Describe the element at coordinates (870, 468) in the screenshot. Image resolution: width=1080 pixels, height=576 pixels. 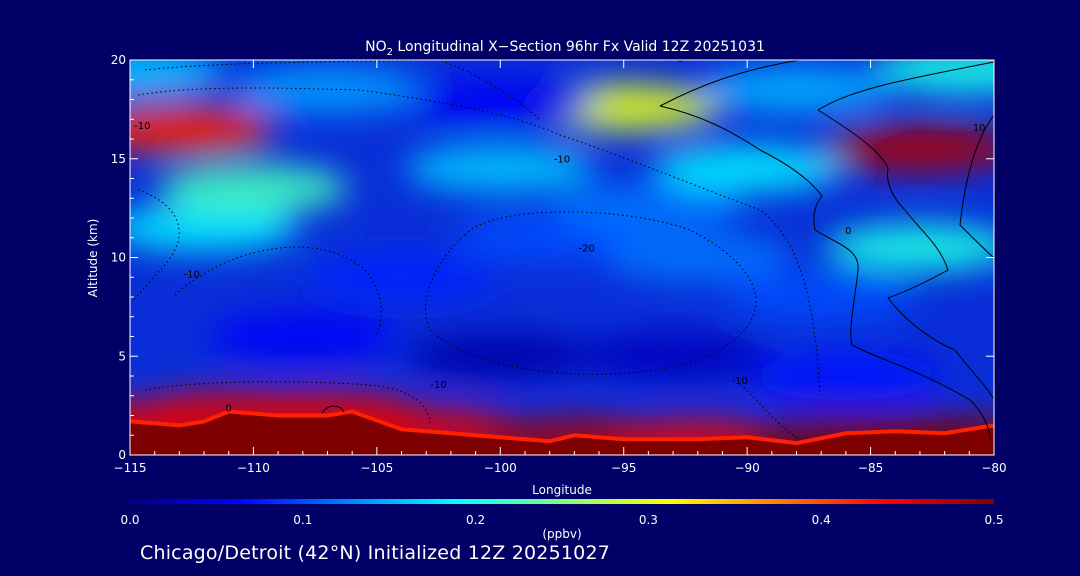
I see `x-tick-label: −85` at that location.